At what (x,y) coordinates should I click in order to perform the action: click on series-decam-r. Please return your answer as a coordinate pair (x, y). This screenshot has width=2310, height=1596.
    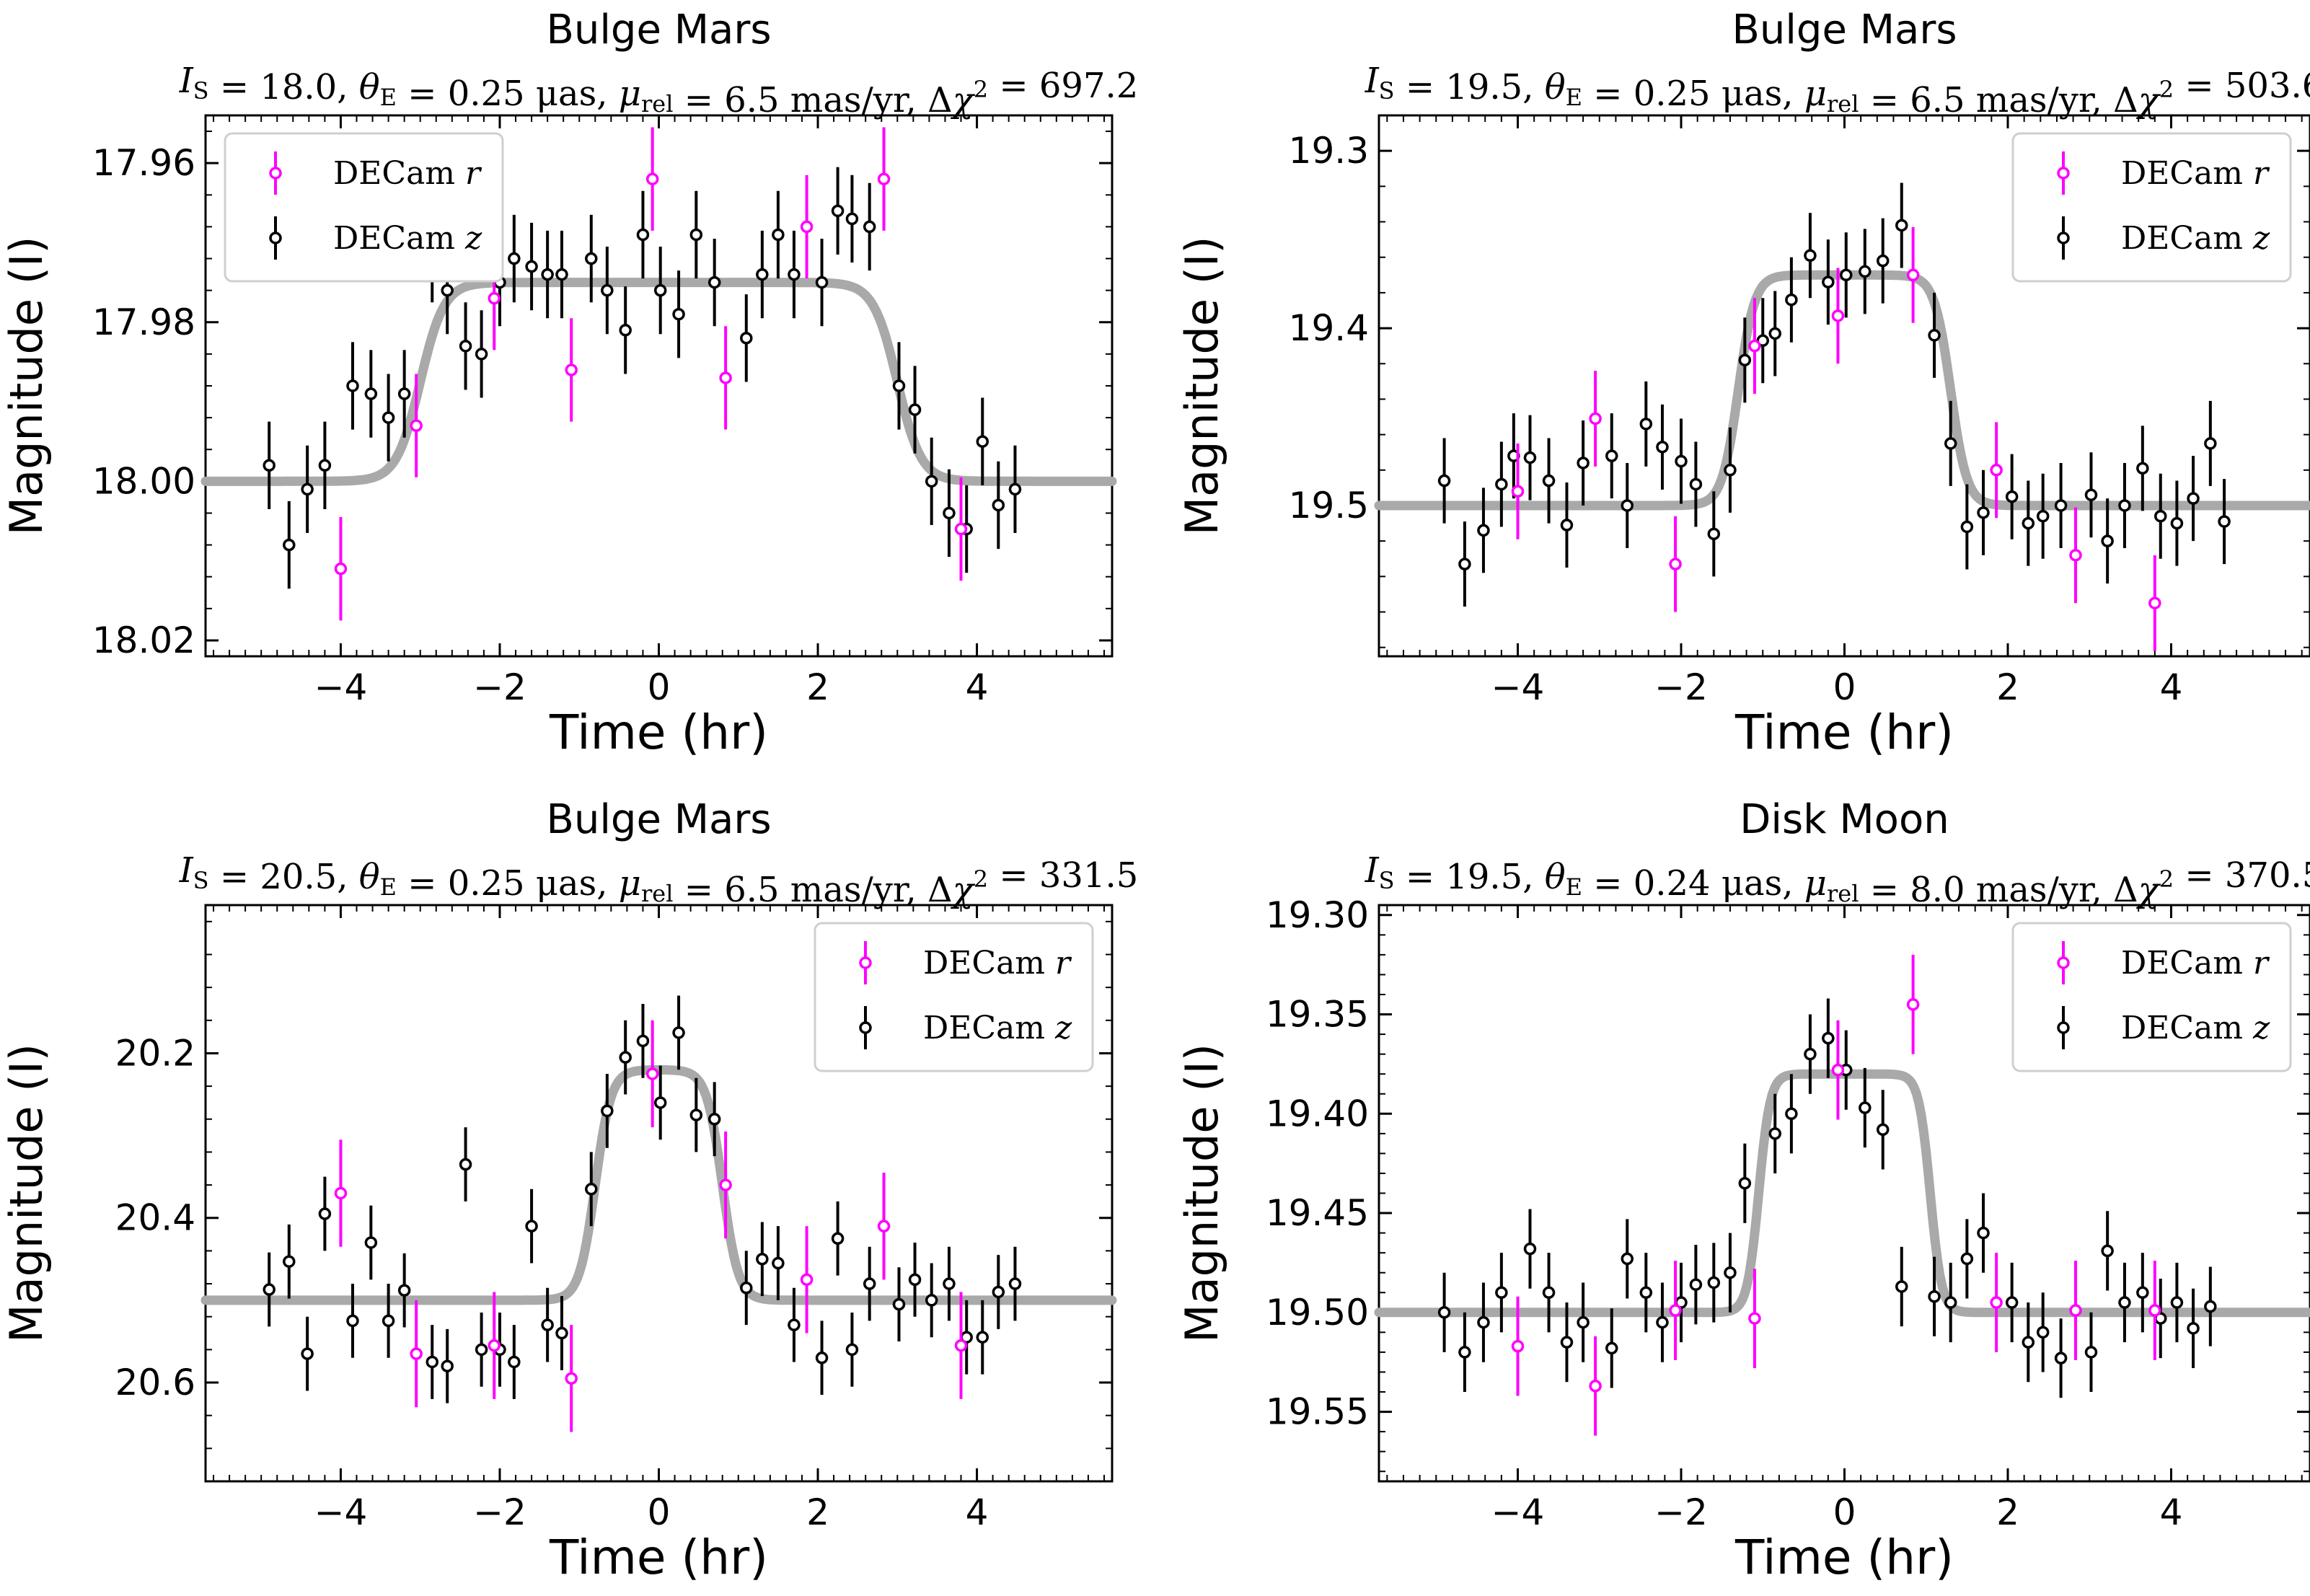
    Looking at the image, I should click on (1836, 1195).